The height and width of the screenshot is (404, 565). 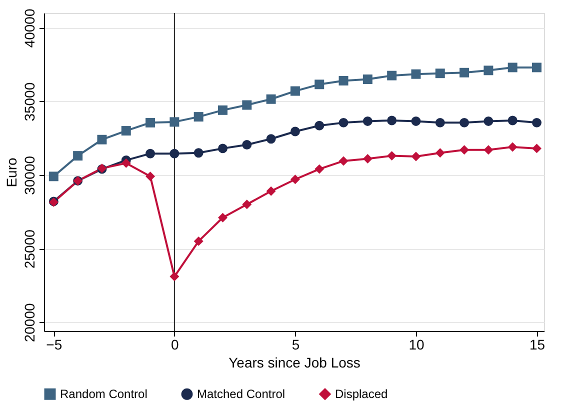 What do you see at coordinates (30, 28) in the screenshot?
I see `y-tick-label: 40000` at bounding box center [30, 28].